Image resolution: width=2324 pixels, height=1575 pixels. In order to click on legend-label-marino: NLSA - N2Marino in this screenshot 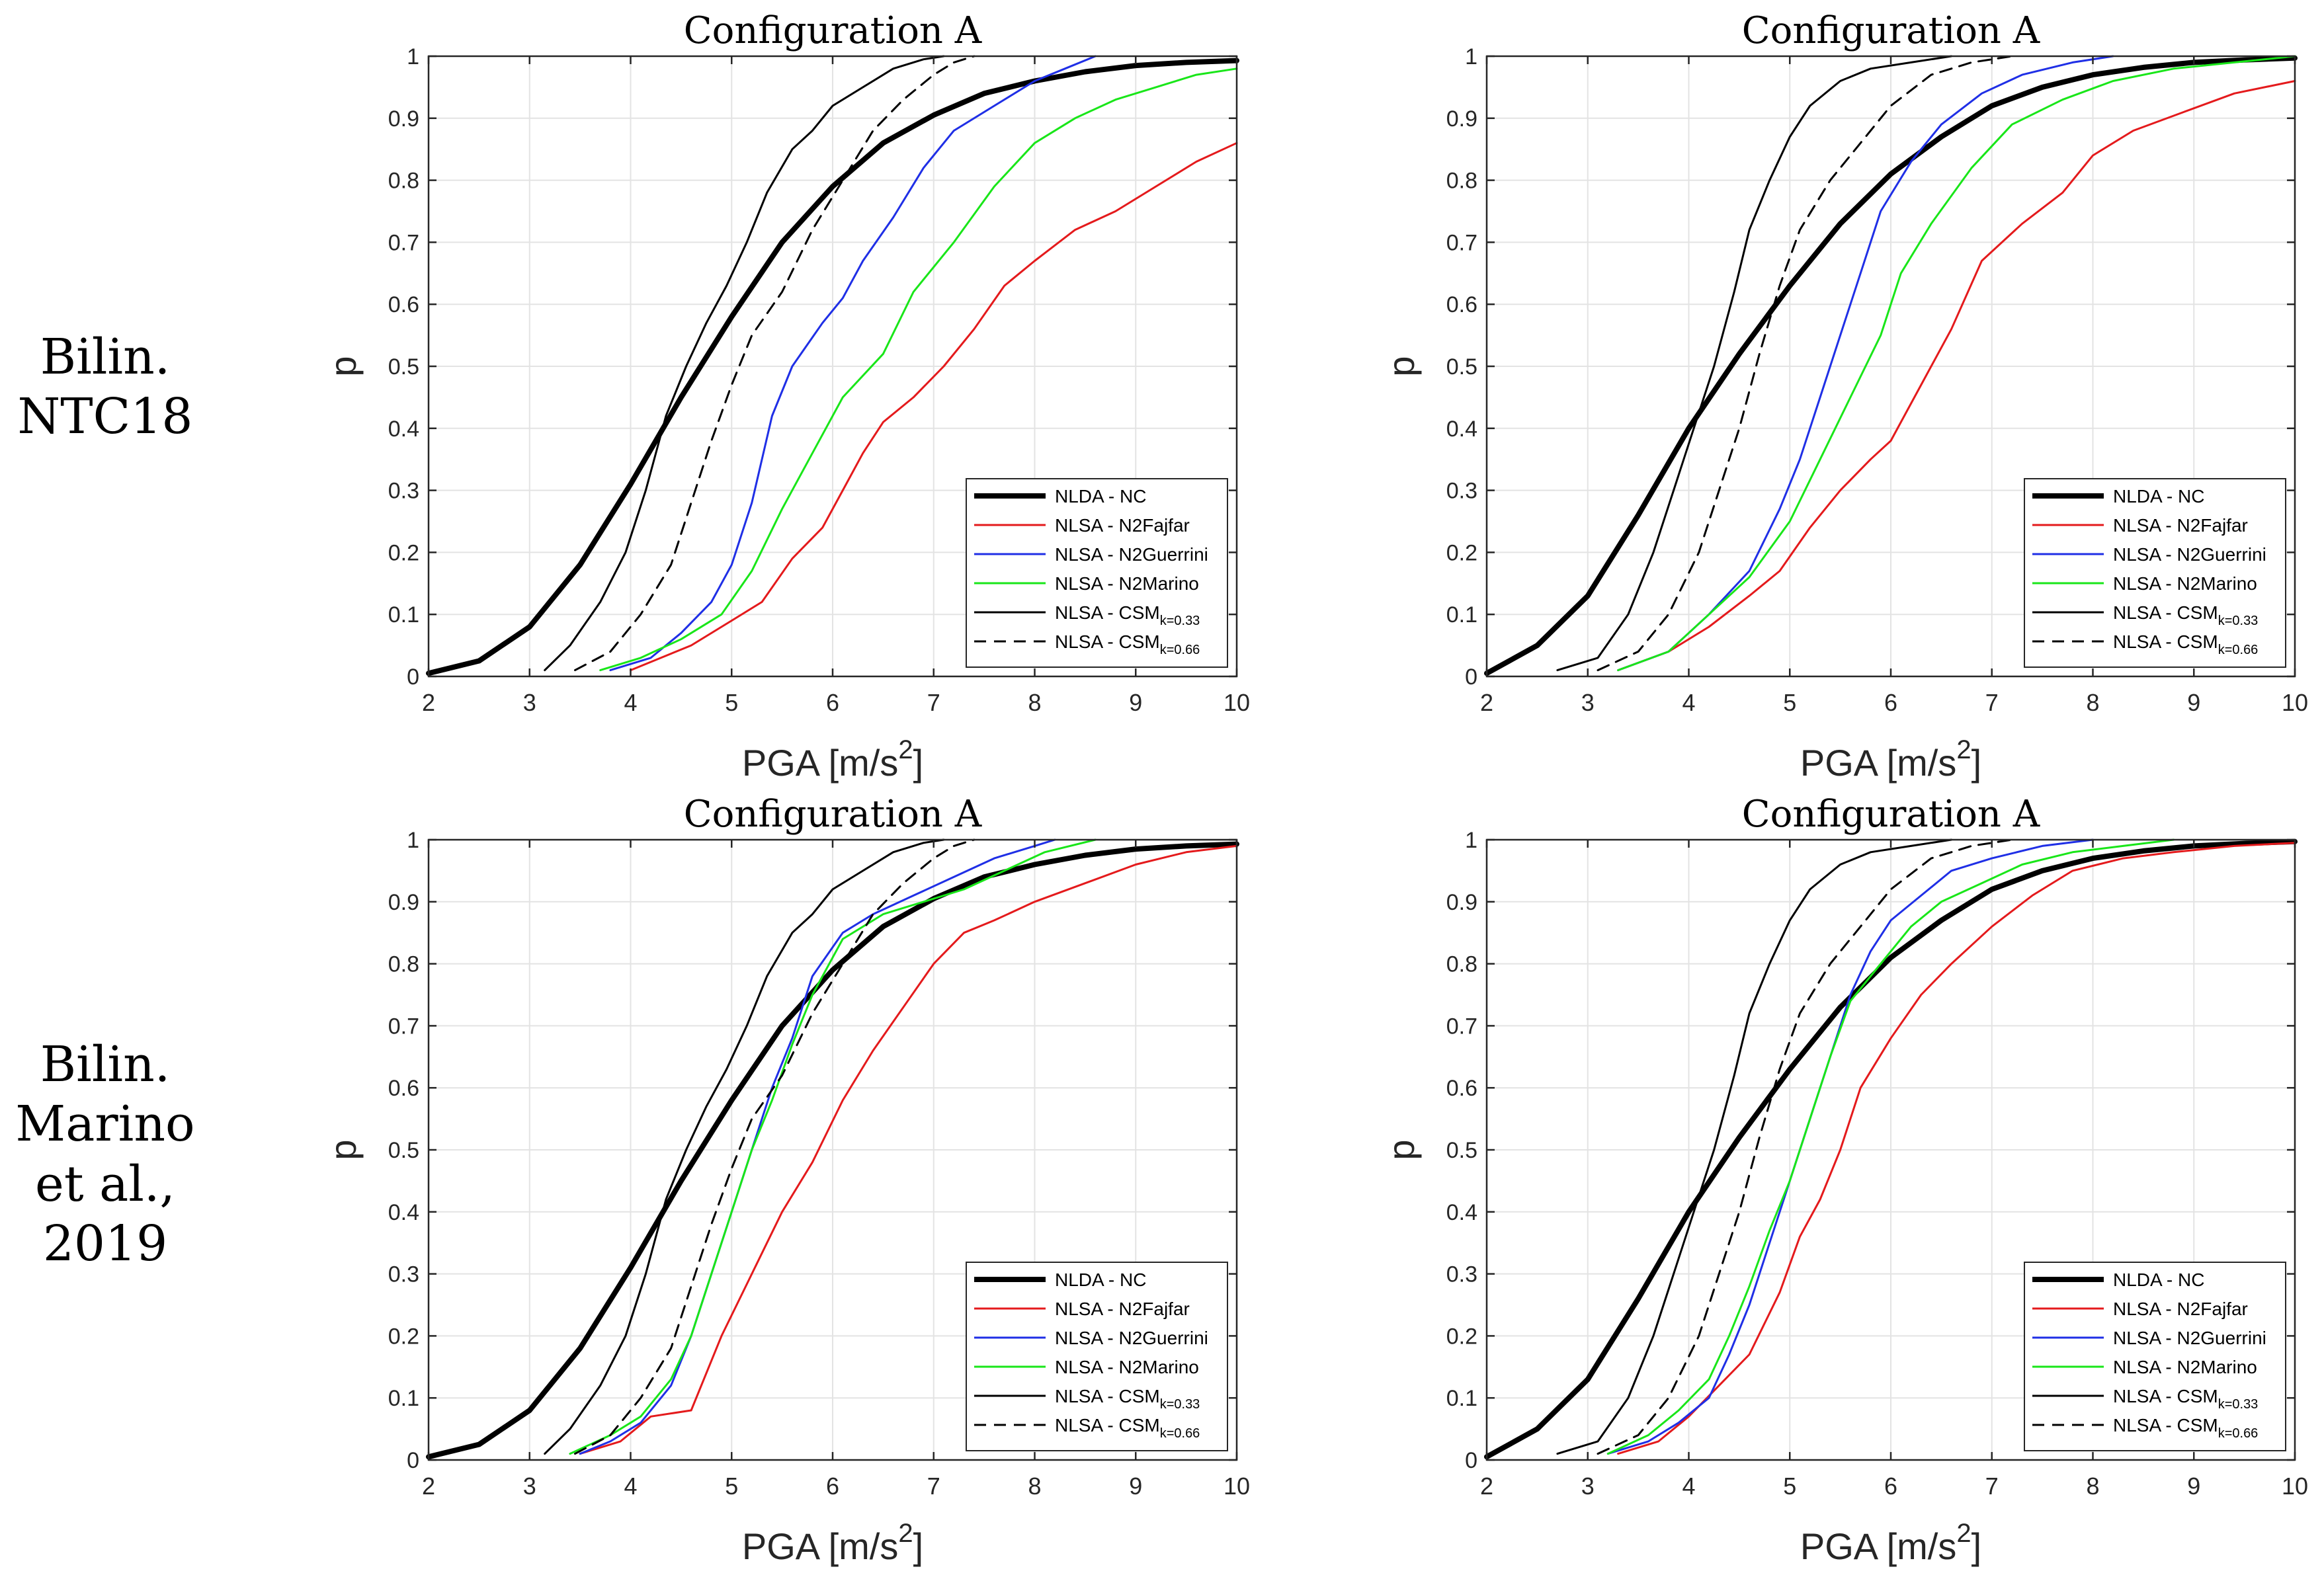, I will do `click(2185, 1367)`.